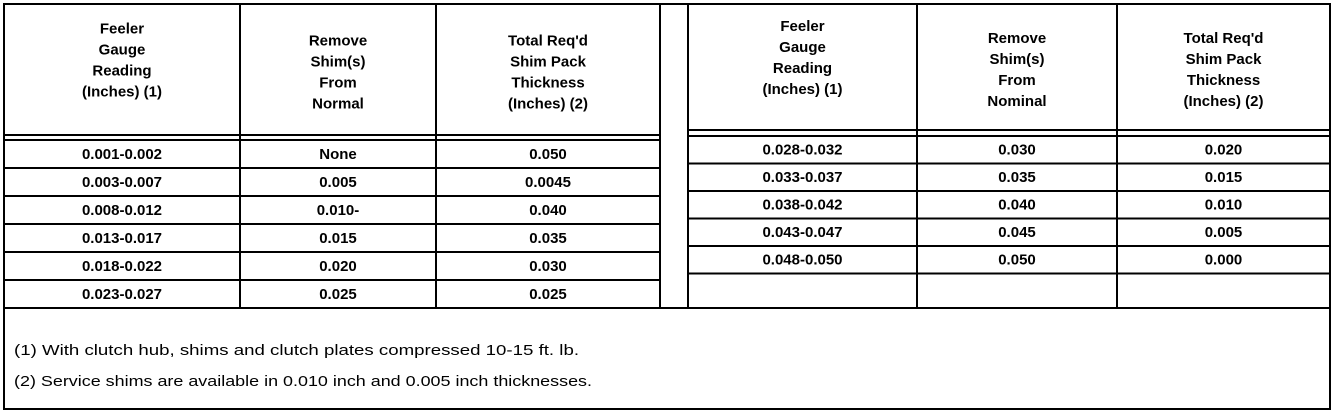 This screenshot has width=1344, height=414. I want to click on table-cell: 0.038-0.042, so click(802, 205).